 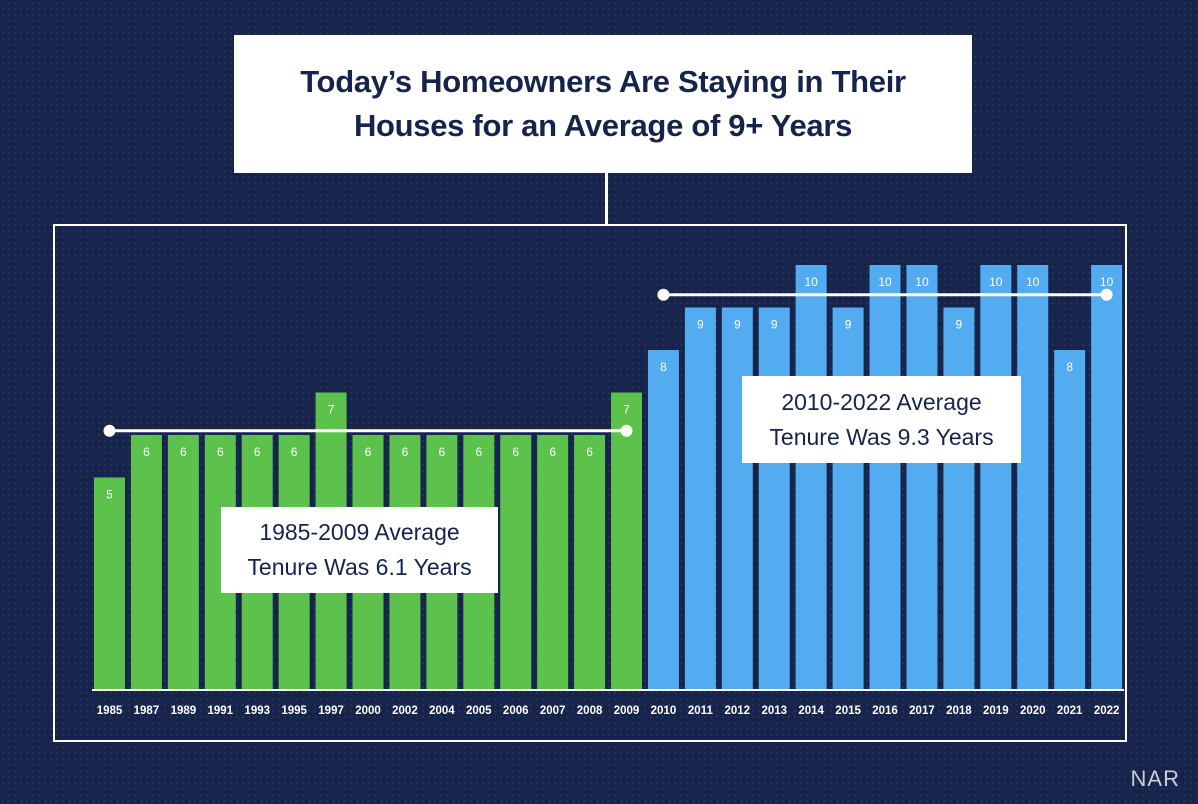 What do you see at coordinates (1107, 477) in the screenshot?
I see `bar-2022` at bounding box center [1107, 477].